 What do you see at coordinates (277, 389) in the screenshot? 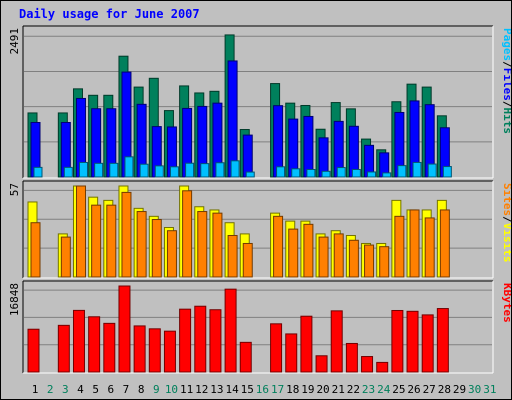
I see `day-label: 17` at bounding box center [277, 389].